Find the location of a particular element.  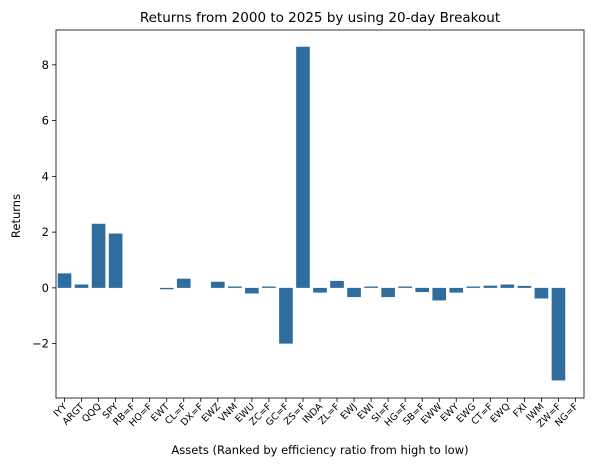

y-axis: −2 0 2 4 6 8 is located at coordinates (44, 204).